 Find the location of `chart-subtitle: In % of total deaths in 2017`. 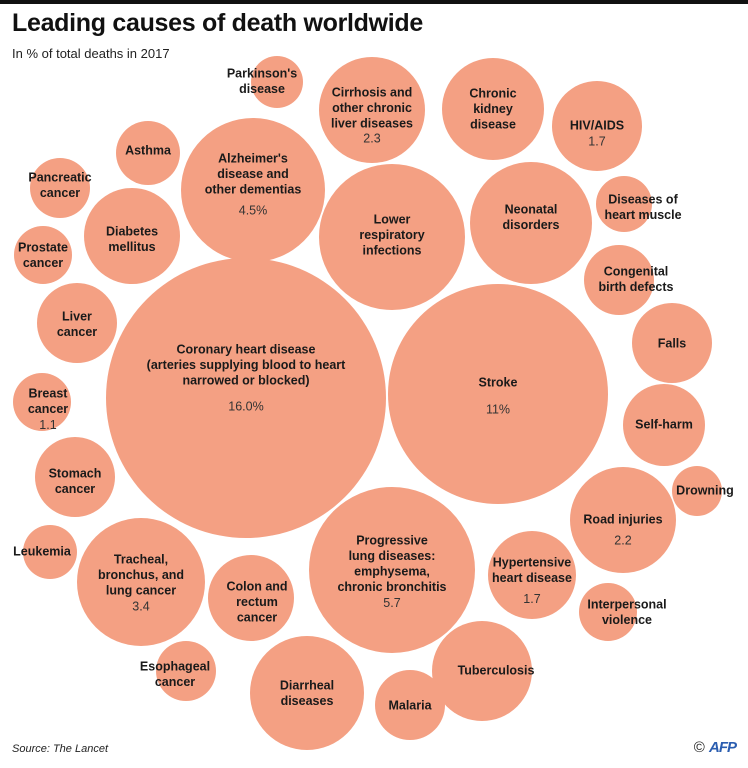

chart-subtitle: In % of total deaths in 2017 is located at coordinates (91, 53).